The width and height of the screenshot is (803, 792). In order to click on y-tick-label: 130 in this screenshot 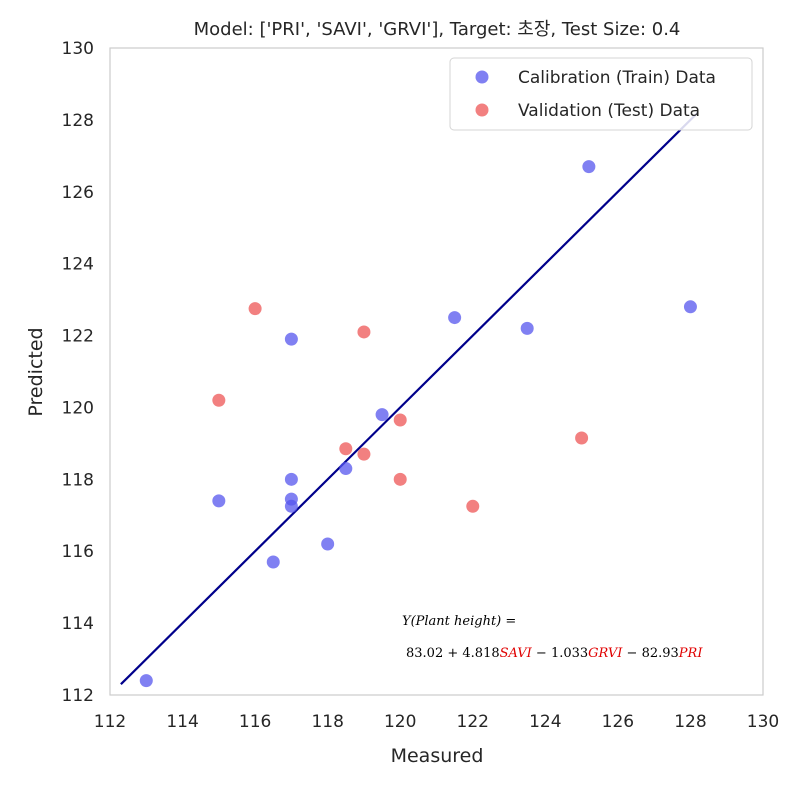, I will do `click(78, 49)`.